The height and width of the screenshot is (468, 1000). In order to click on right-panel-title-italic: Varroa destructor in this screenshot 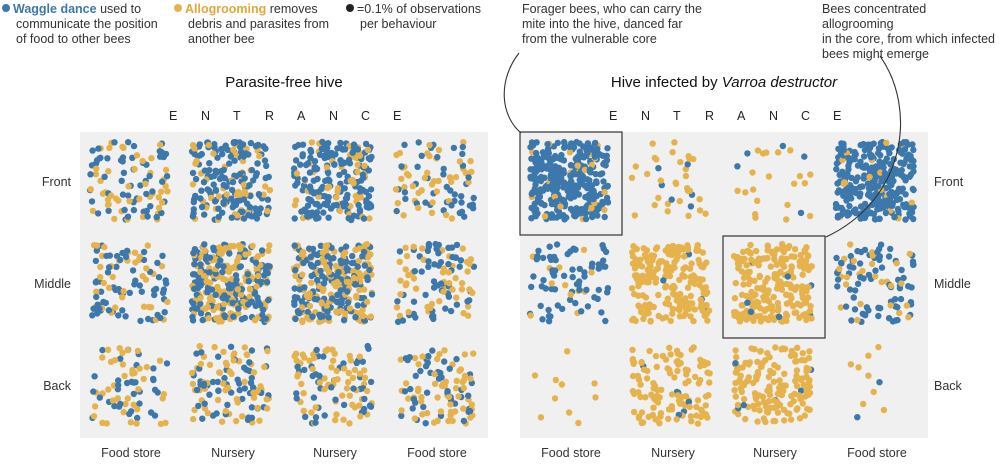, I will do `click(779, 82)`.